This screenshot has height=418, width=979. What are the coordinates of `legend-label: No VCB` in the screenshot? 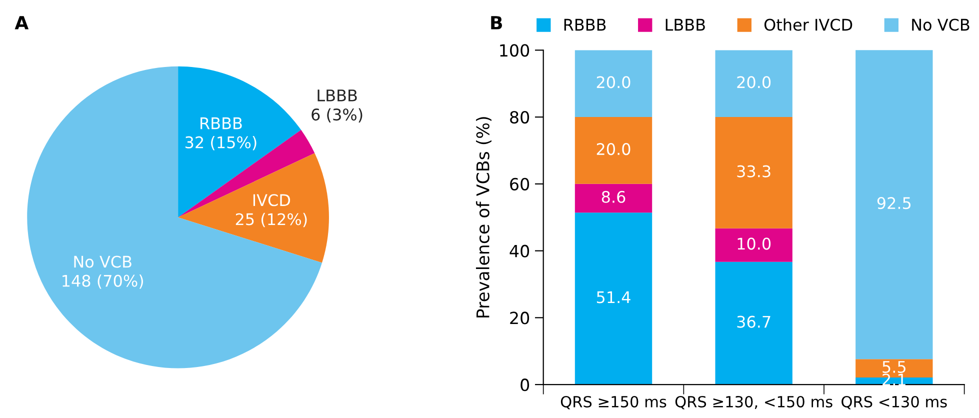 It's located at (941, 24).